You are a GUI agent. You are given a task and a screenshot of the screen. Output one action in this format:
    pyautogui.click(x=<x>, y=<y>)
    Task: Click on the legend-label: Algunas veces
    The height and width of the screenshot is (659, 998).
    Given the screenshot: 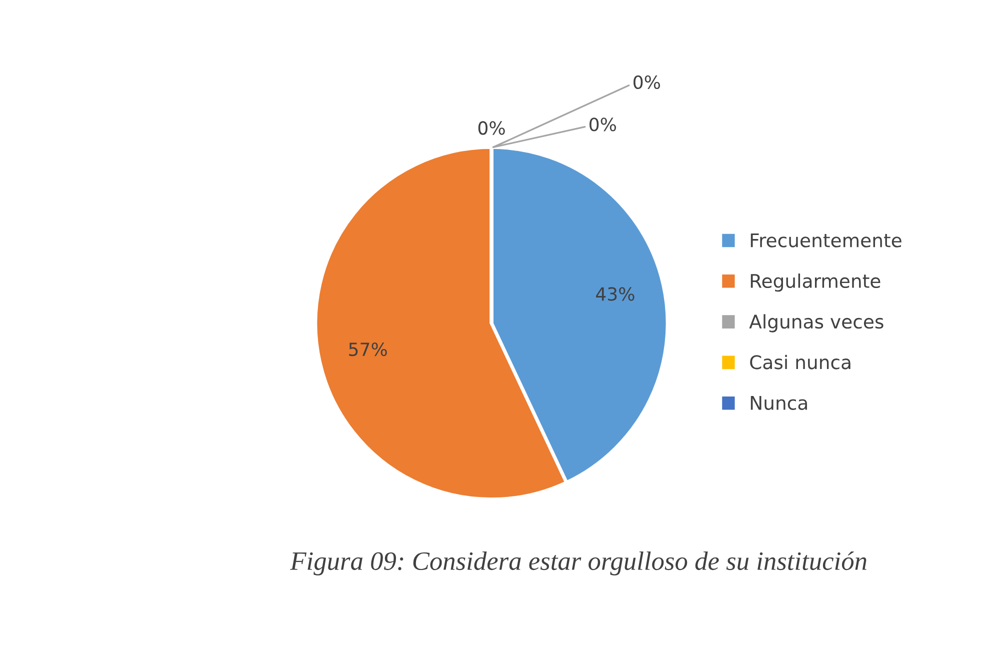 What is the action you would take?
    pyautogui.click(x=816, y=323)
    